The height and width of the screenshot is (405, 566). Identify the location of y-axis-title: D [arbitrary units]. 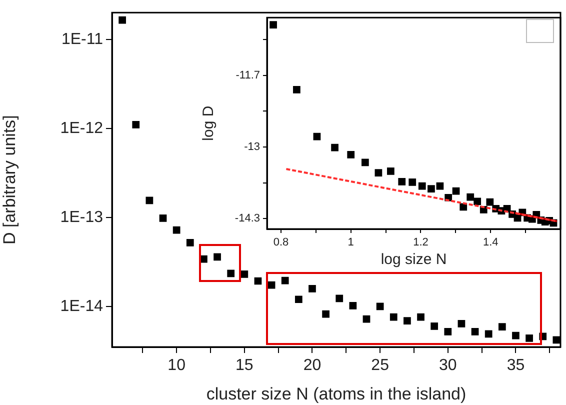
(9, 180).